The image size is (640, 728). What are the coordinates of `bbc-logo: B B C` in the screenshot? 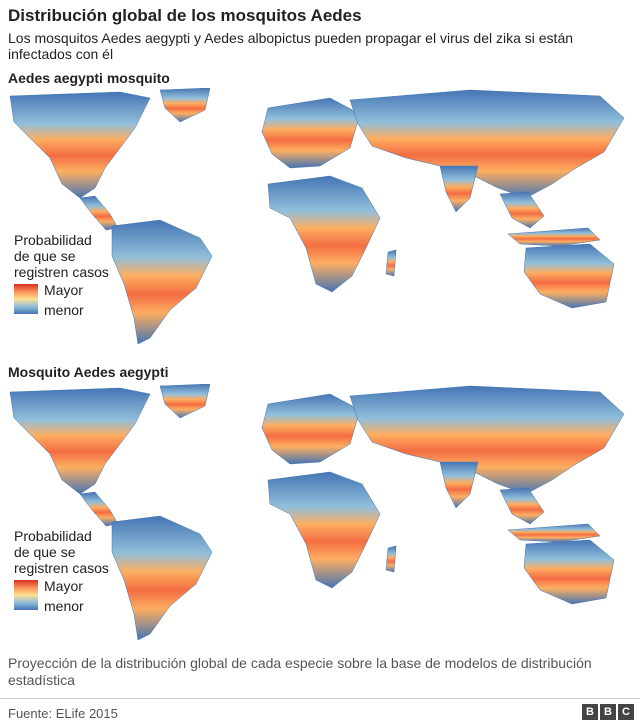 It's located at (608, 712).